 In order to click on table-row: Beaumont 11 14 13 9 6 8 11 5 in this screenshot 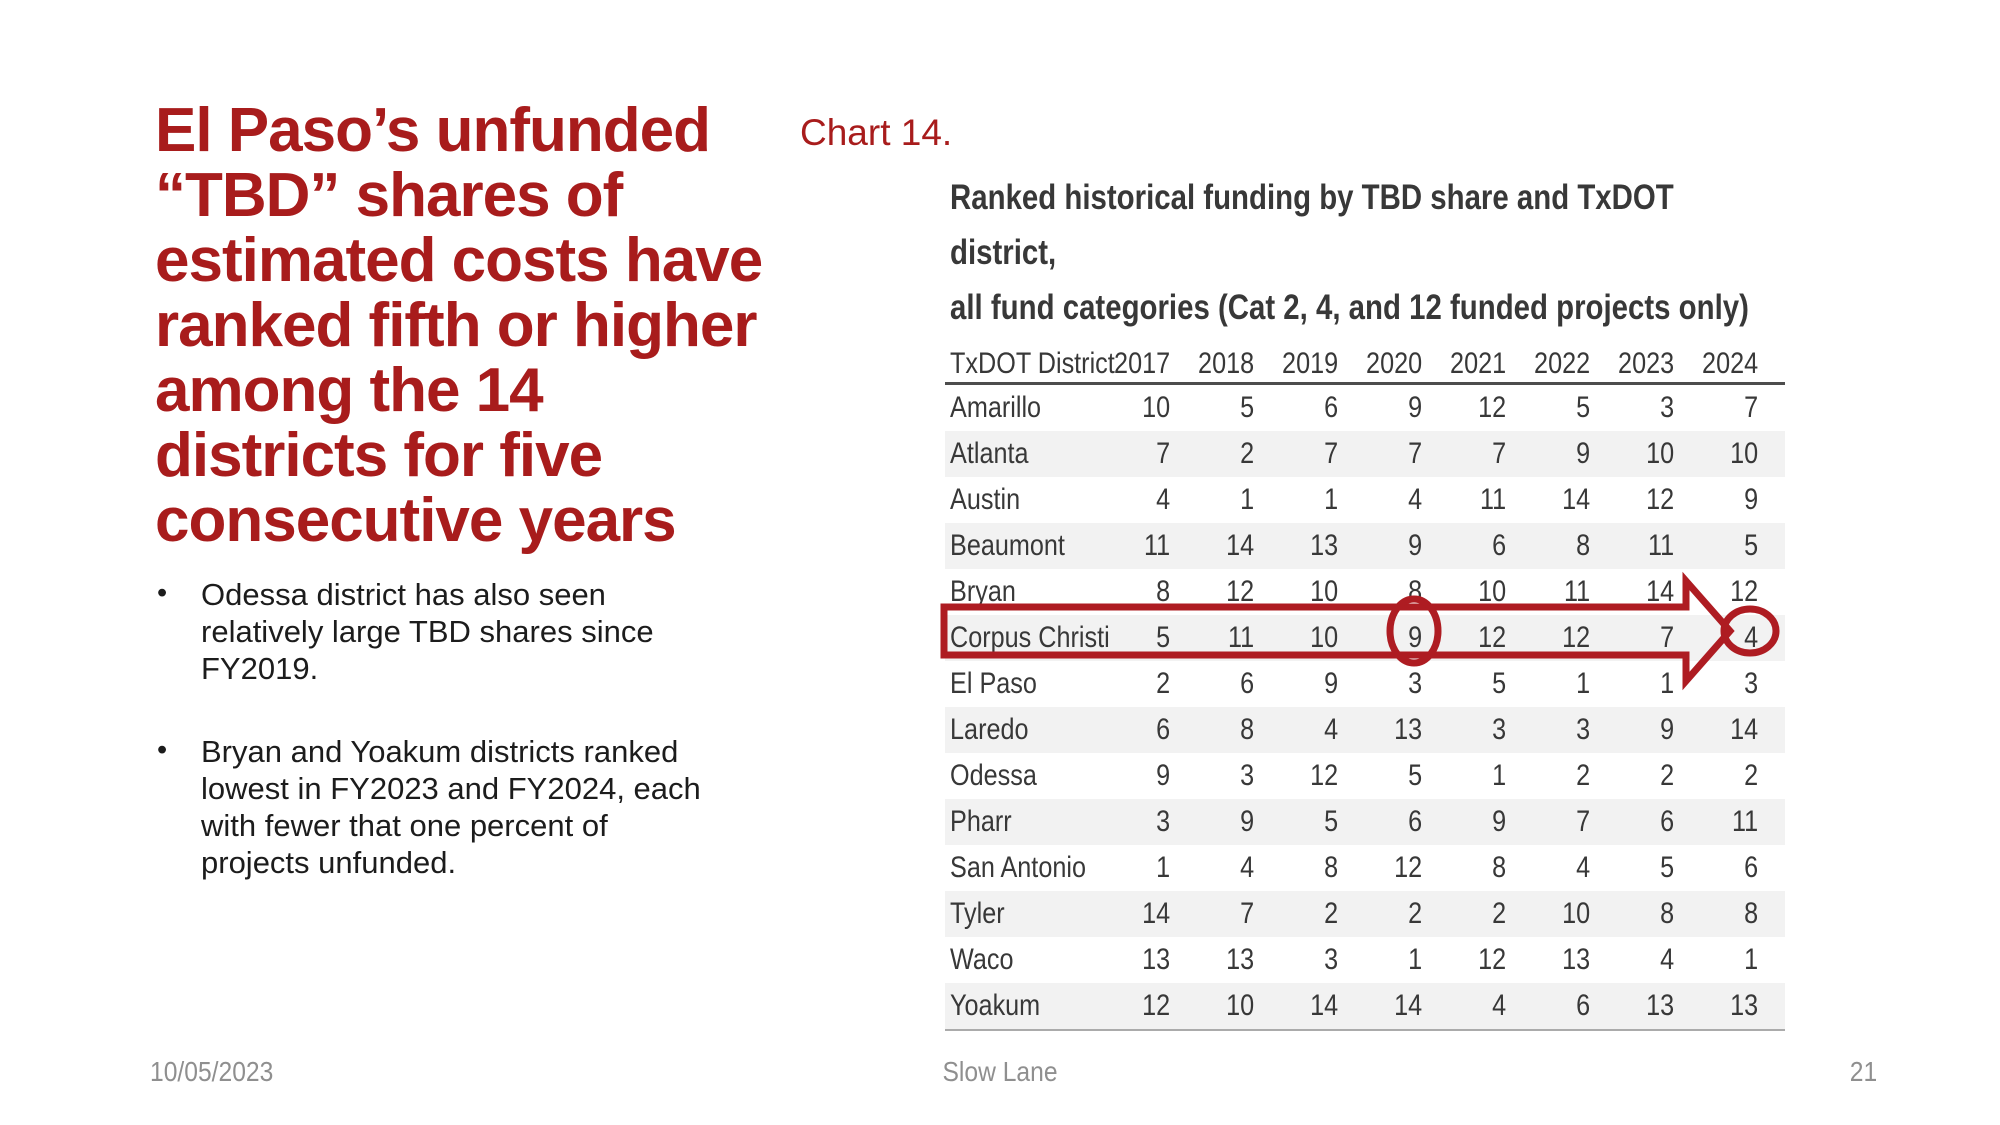, I will do `click(1365, 546)`.